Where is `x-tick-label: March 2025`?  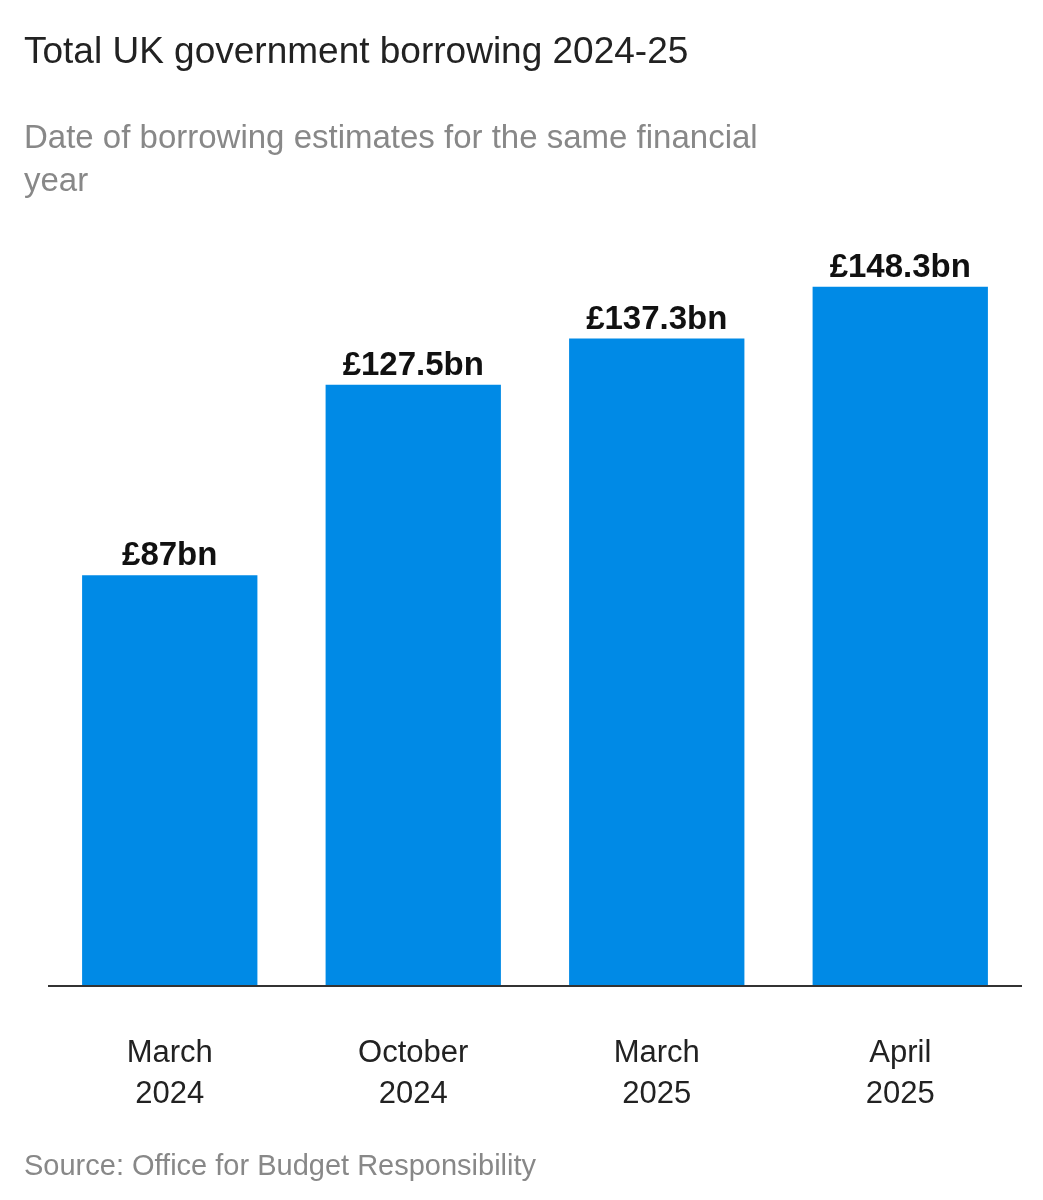
x-tick-label: March 2025 is located at coordinates (656, 1072).